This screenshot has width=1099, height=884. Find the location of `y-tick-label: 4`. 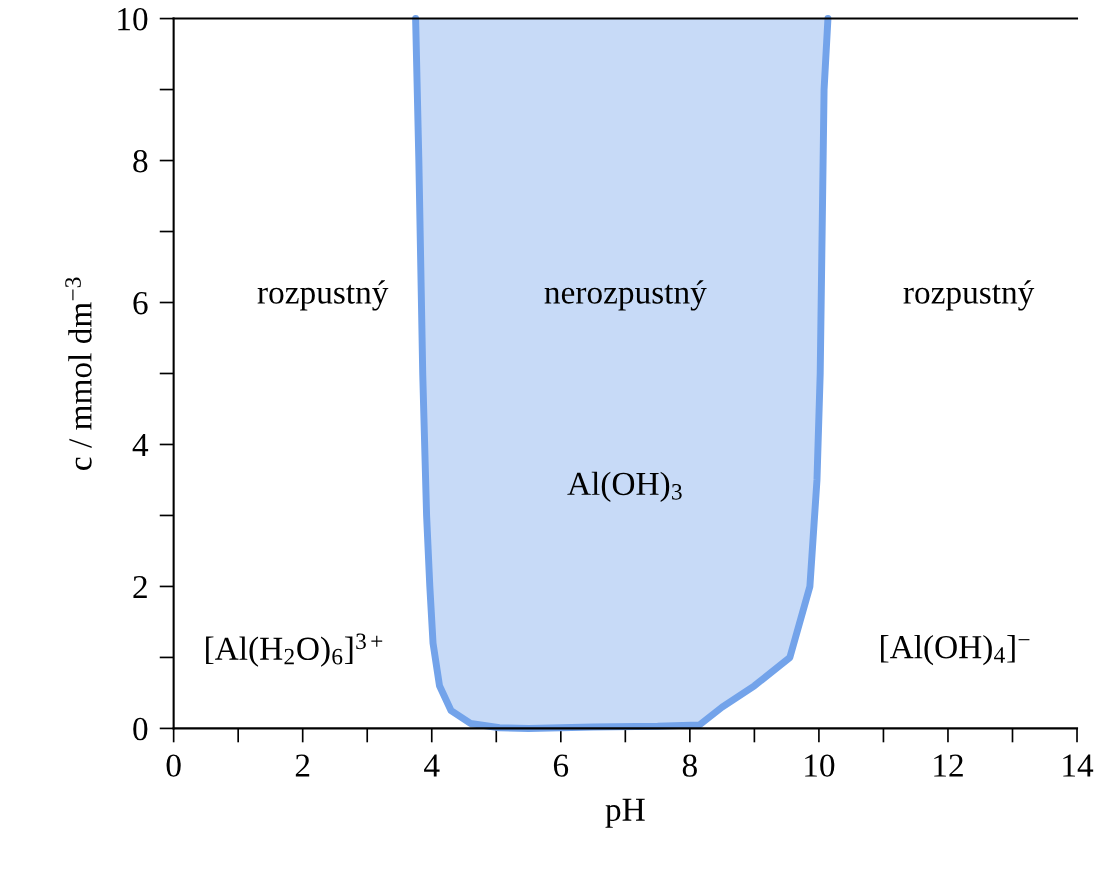

y-tick-label: 4 is located at coordinates (140, 445).